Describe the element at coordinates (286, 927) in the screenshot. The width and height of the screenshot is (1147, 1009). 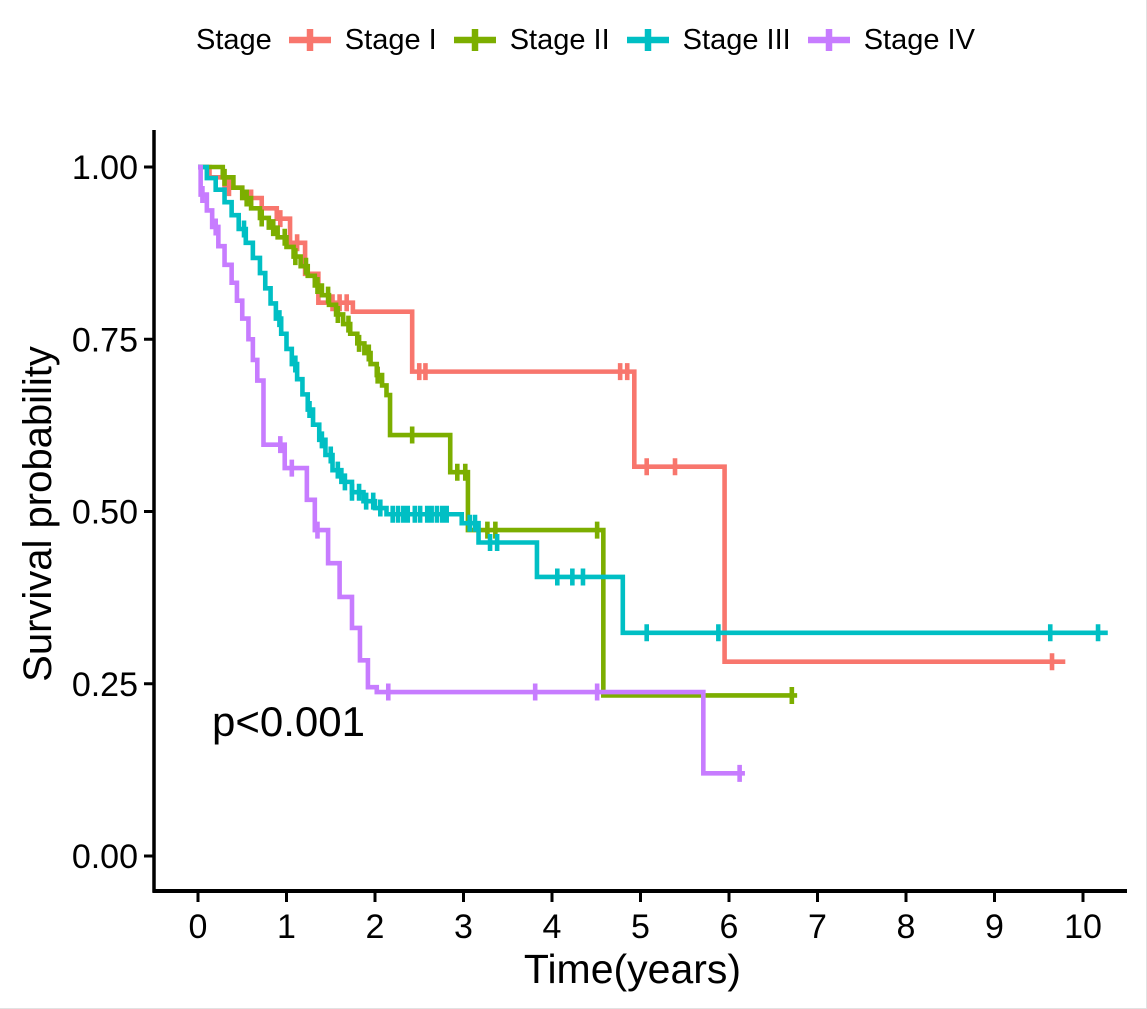
I see `x-tick-label-1: 1` at that location.